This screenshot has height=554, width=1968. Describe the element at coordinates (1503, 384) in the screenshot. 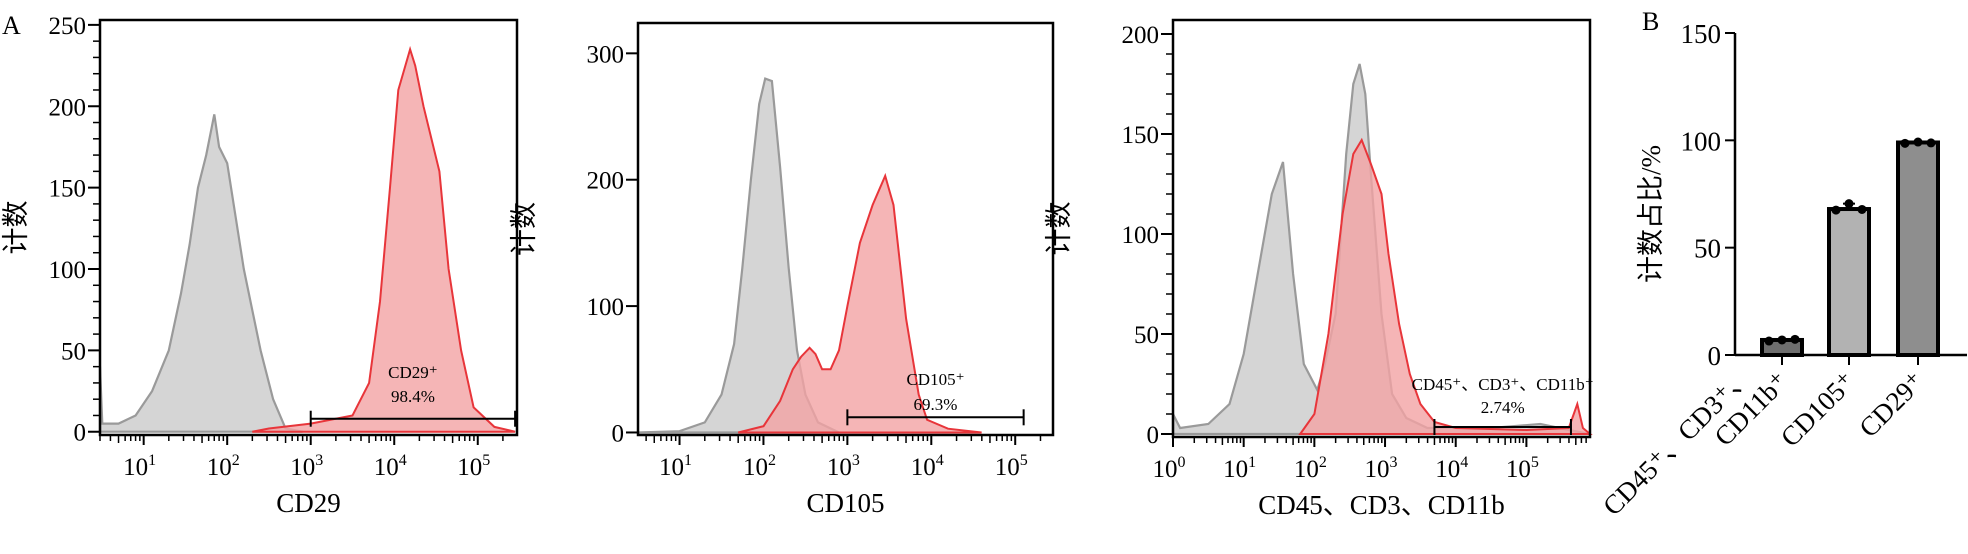

I see `gate-label: CD45⁺、CD3⁺、CD11b⁺` at that location.